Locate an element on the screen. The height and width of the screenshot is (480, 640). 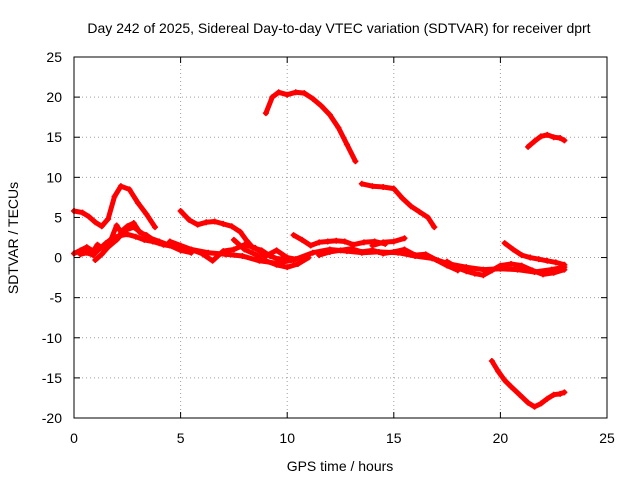
x-tick-label: 25 is located at coordinates (607, 438).